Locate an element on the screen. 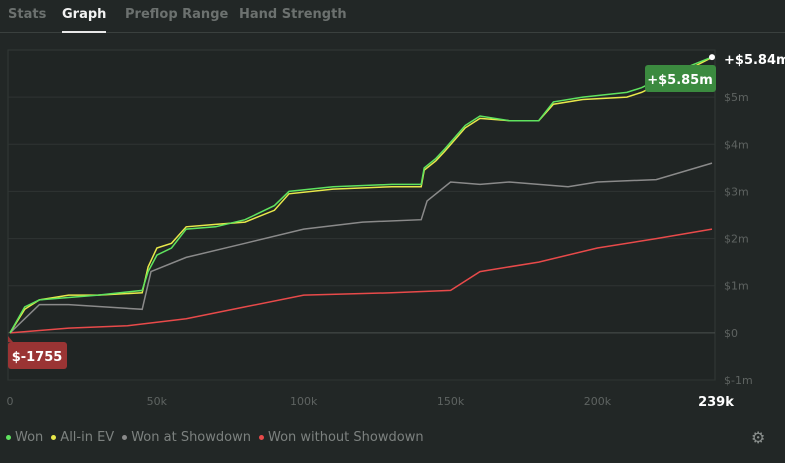 The image size is (785, 463). legend-won-at-showdown: Won at Showdown is located at coordinates (186, 437).